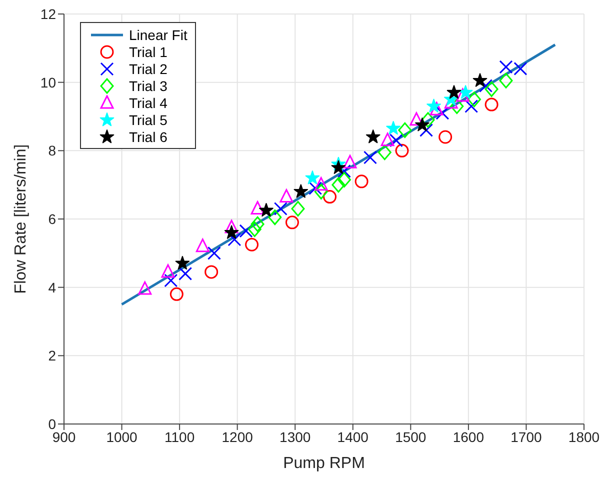  Describe the element at coordinates (48, 82) in the screenshot. I see `y-tick-label: 10` at that location.